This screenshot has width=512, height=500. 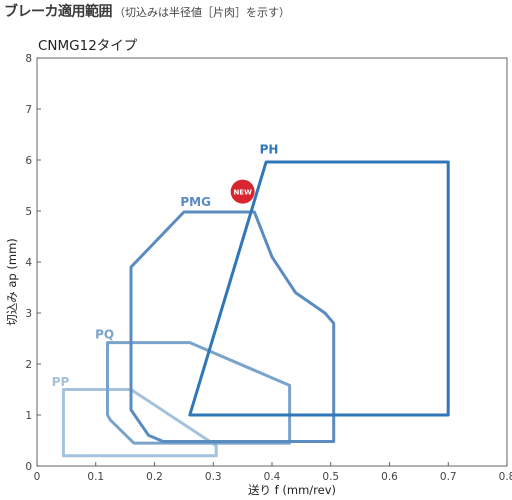 I want to click on y-tick-label: 5, so click(x=28, y=212).